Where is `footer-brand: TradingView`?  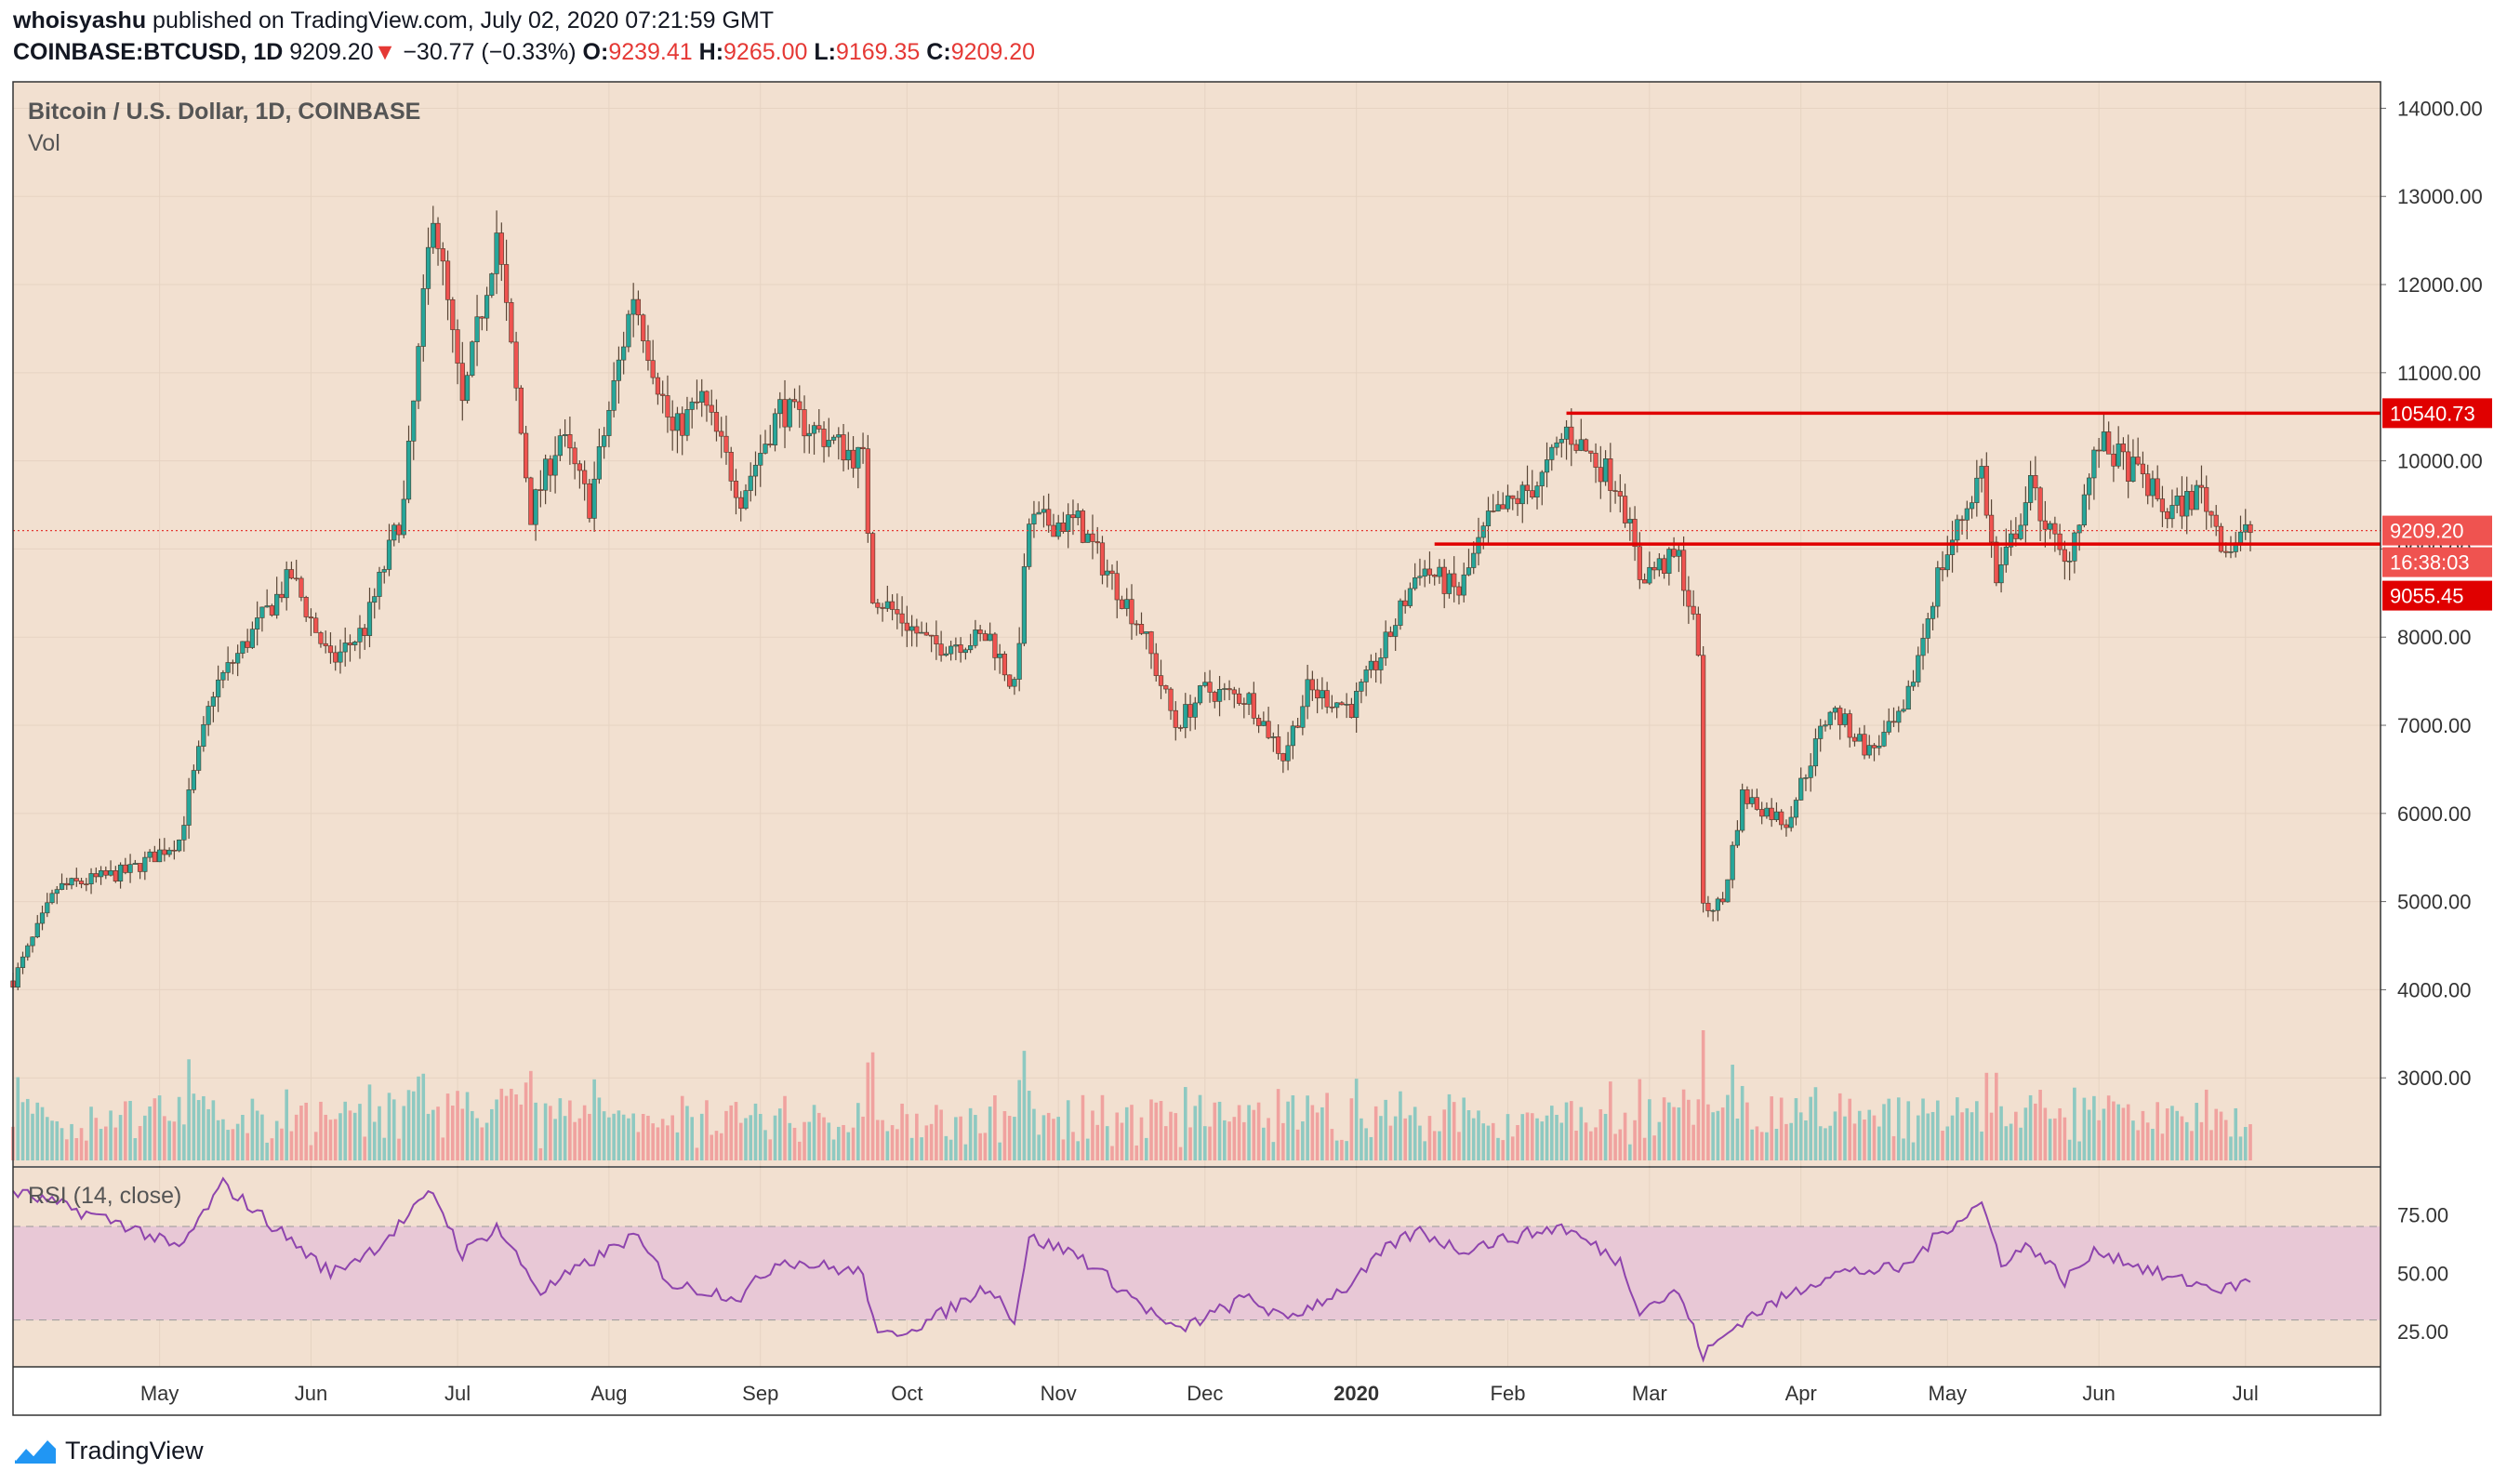
footer-brand: TradingView is located at coordinates (134, 1450).